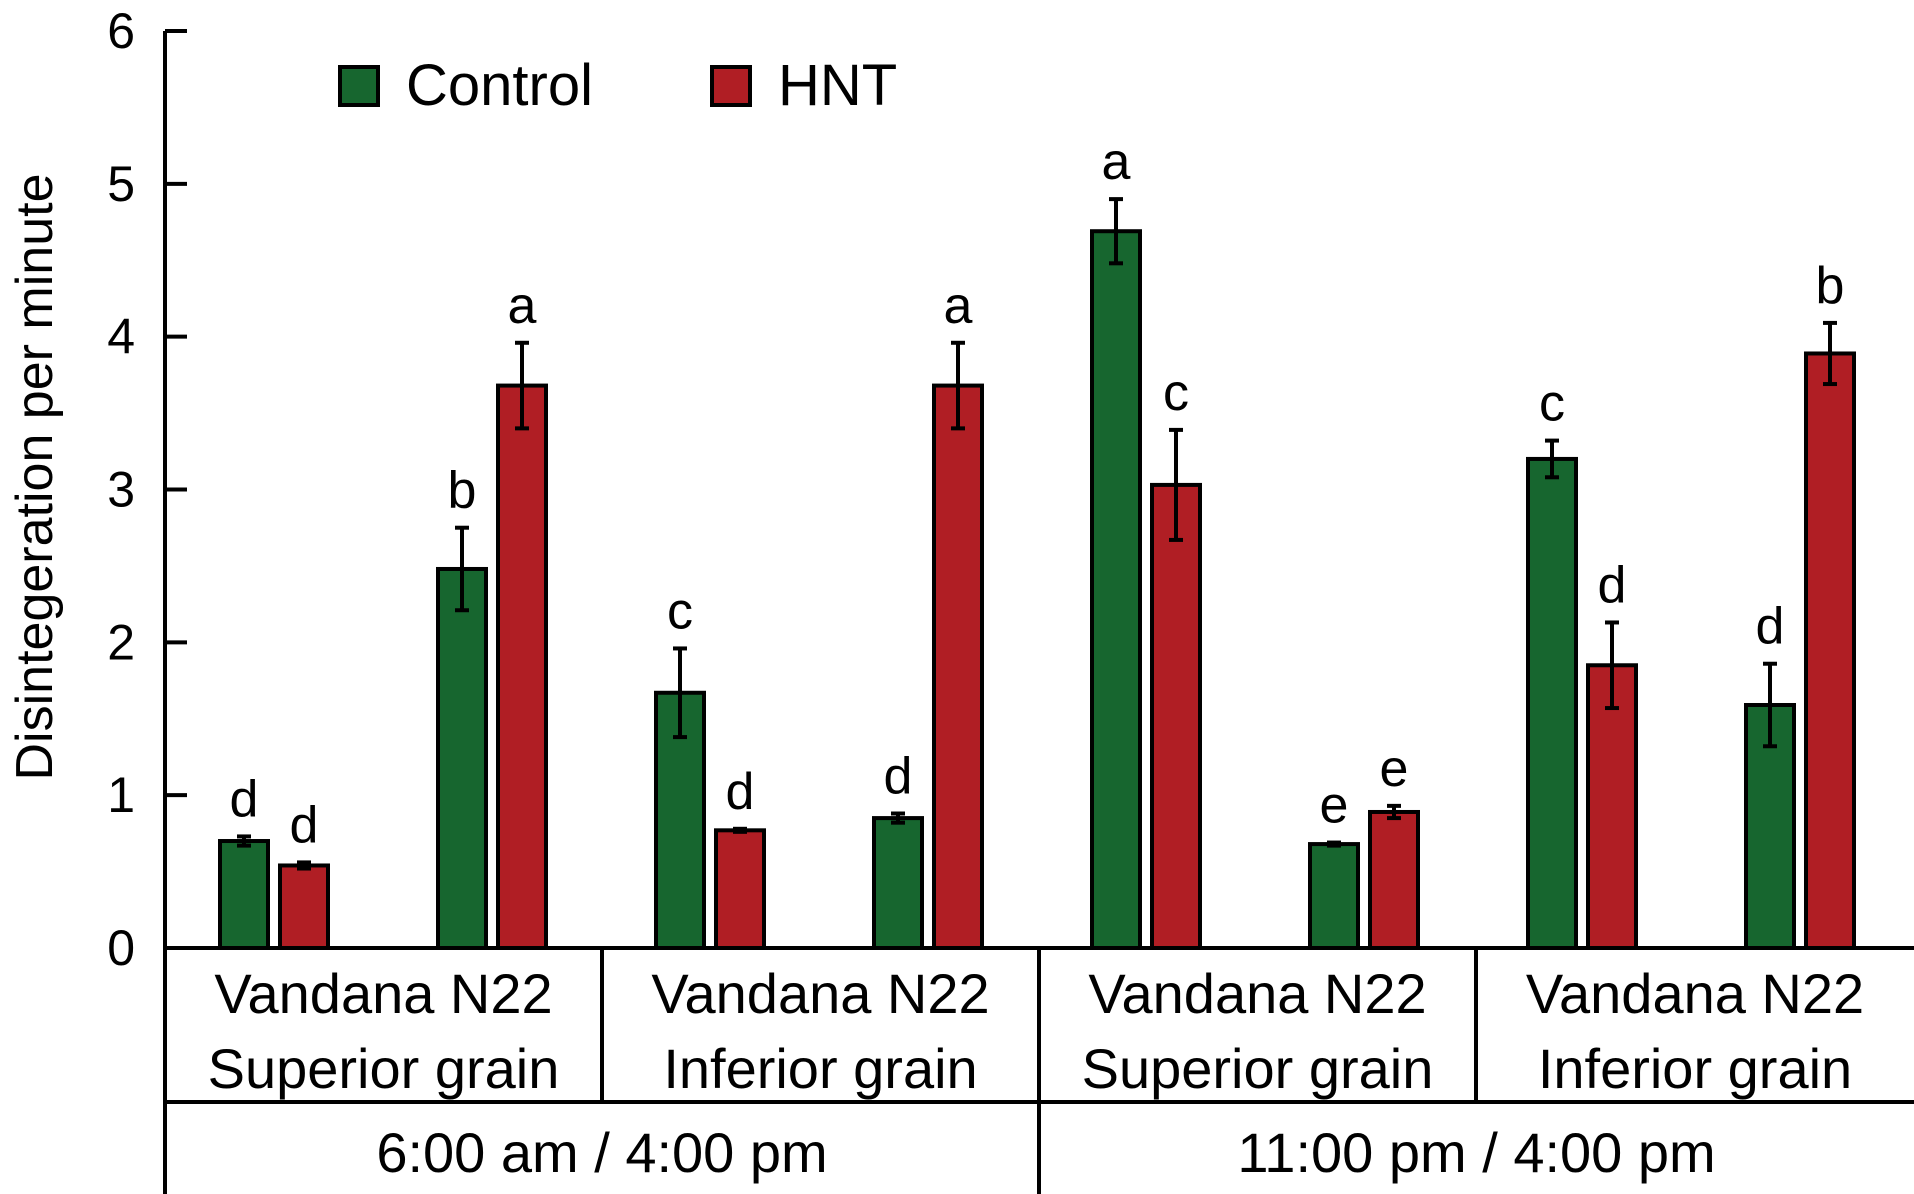 The image size is (1914, 1194). I want to click on time-label: 11:00 pm / 4:00 pm, so click(1476, 1152).